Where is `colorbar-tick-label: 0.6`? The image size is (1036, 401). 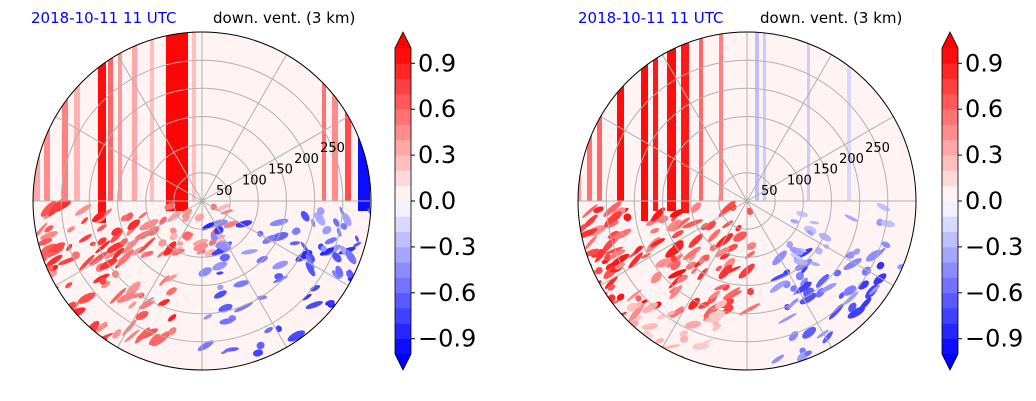 colorbar-tick-label: 0.6 is located at coordinates (984, 109).